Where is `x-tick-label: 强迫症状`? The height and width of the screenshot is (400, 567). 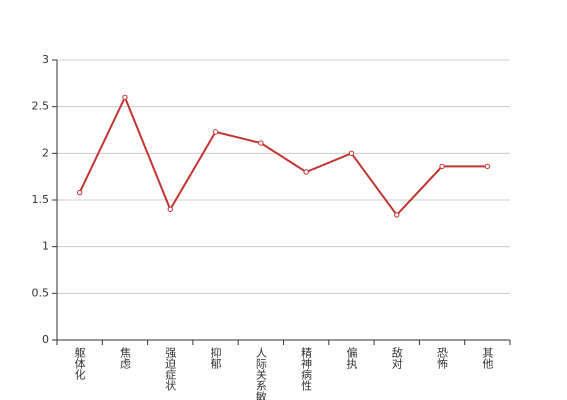 x-tick-label: 强迫症状 is located at coordinates (170, 369).